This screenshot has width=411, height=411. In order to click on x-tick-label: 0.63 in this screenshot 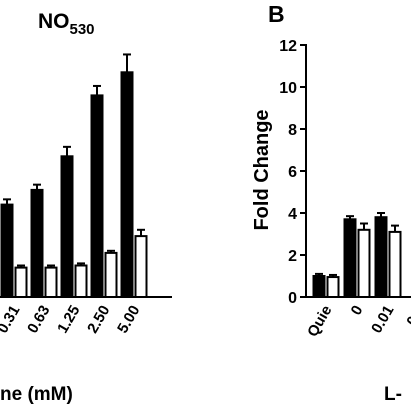, I will do `click(38, 320)`.